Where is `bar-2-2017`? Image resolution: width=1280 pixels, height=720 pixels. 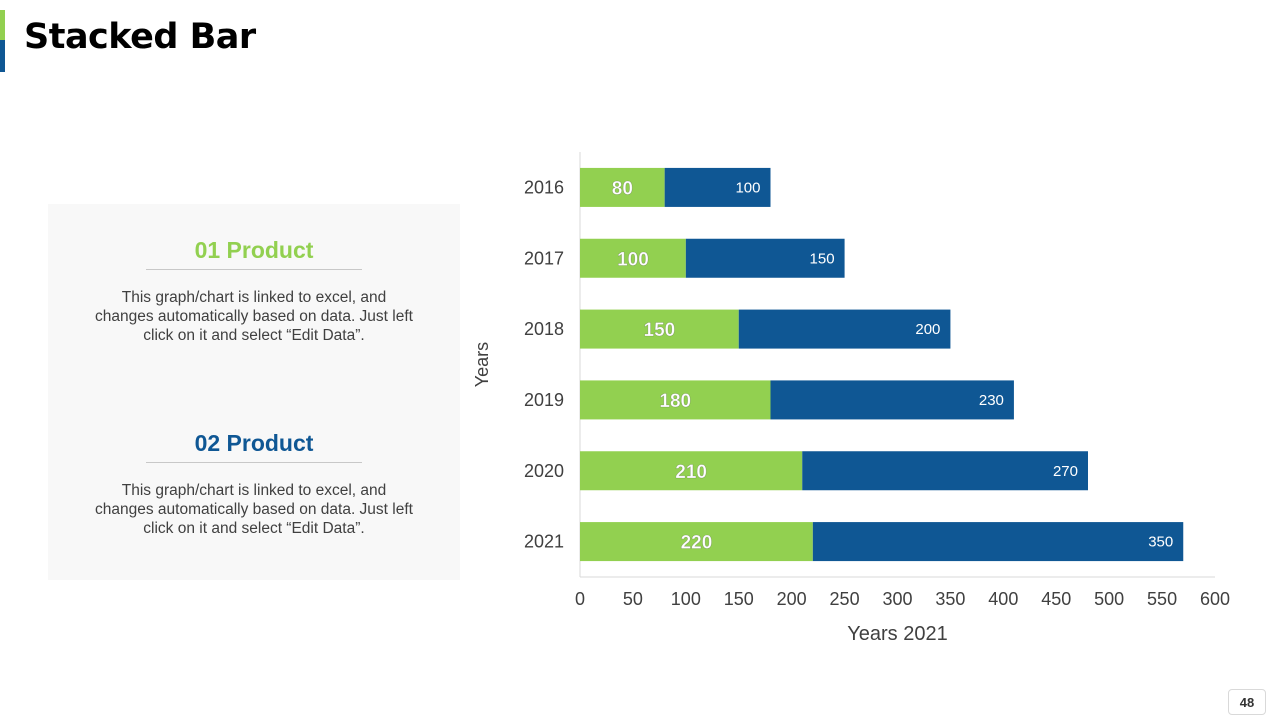 bar-2-2017 is located at coordinates (765, 258).